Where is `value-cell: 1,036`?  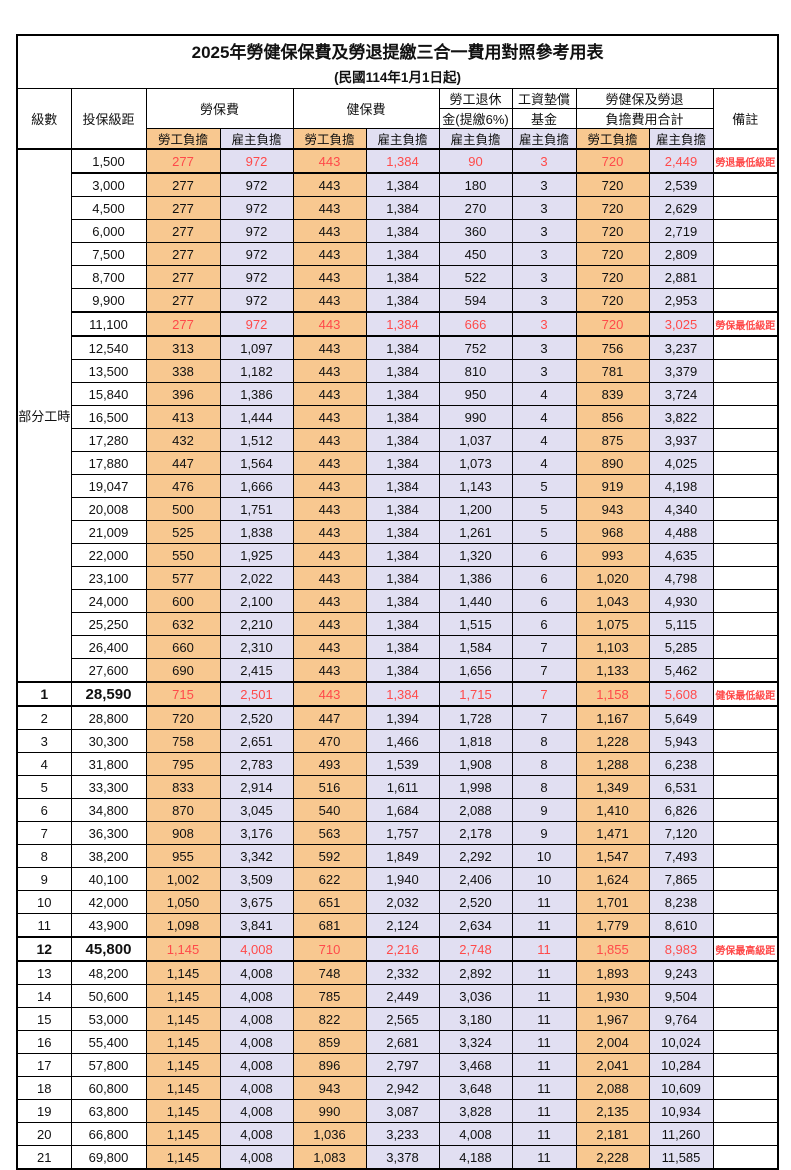 value-cell: 1,036 is located at coordinates (329, 1134).